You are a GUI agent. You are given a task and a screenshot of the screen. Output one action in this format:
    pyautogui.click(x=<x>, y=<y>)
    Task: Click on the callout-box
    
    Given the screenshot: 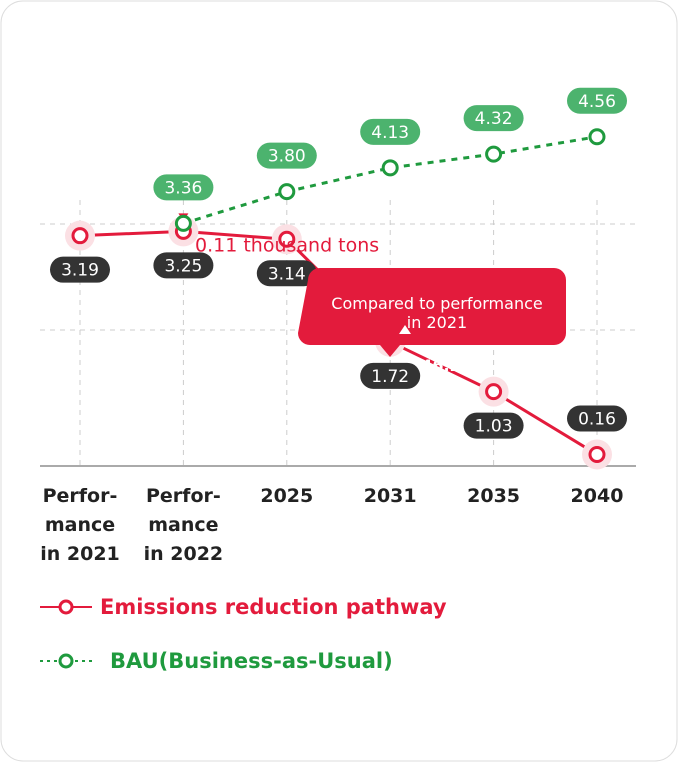 What is the action you would take?
    pyautogui.click(x=432, y=312)
    